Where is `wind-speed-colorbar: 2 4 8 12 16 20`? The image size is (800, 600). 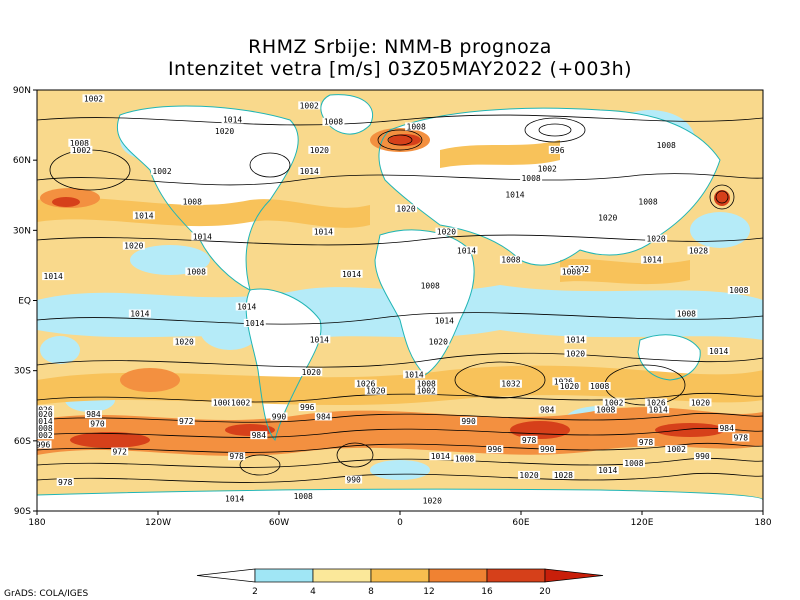
wind-speed-colorbar: 2 4 8 12 16 20 is located at coordinates (400, 582).